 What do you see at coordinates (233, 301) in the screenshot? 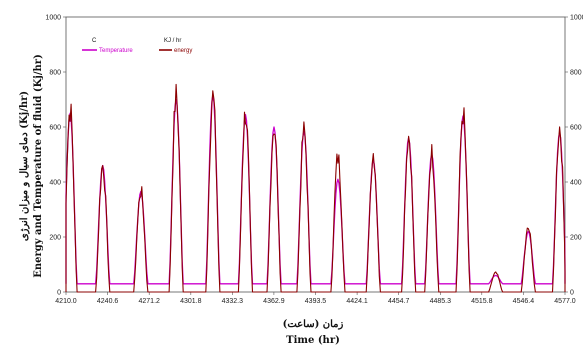
I see `x-tick-label: 4332.3` at bounding box center [233, 301].